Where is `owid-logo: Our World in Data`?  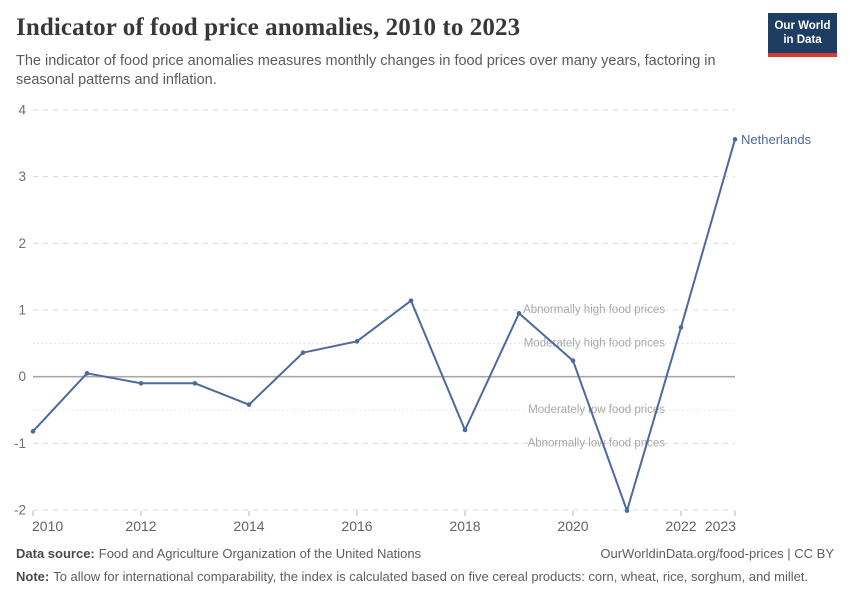 owid-logo: Our World in Data is located at coordinates (802, 35).